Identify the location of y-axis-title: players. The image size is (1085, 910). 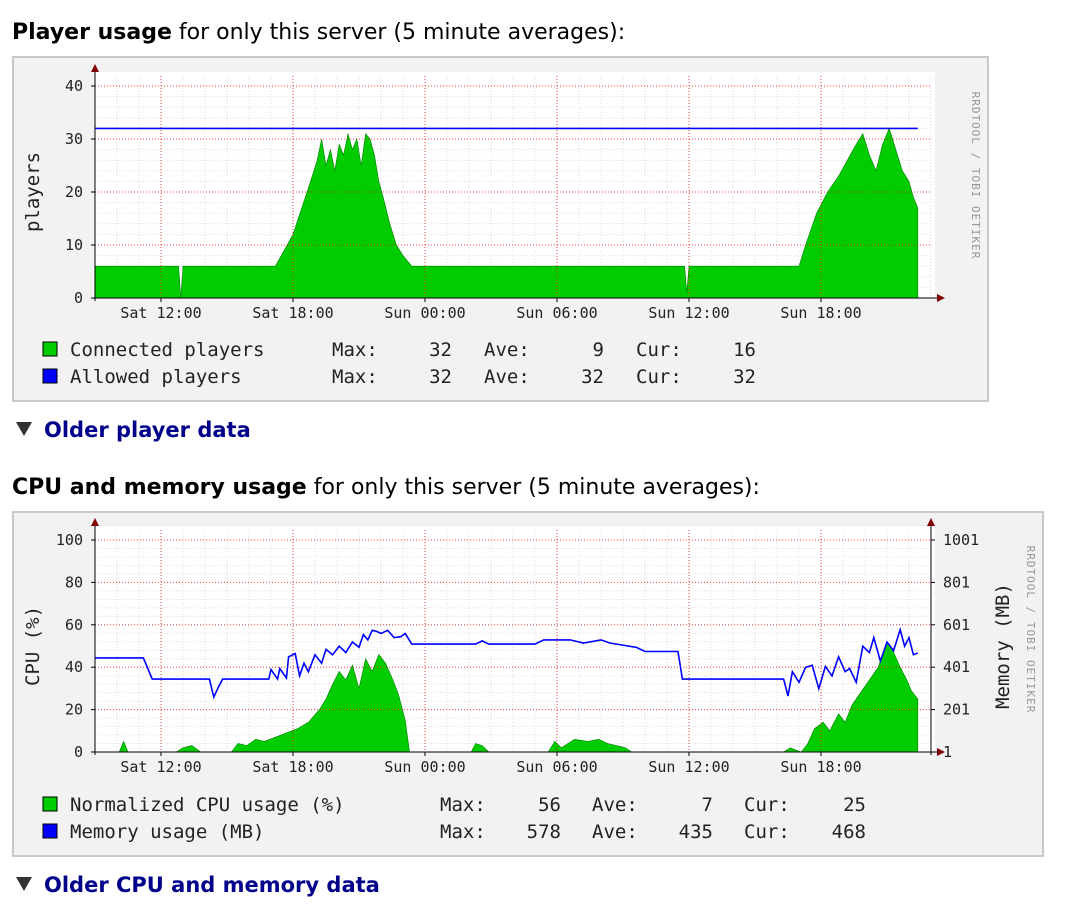
(33, 192).